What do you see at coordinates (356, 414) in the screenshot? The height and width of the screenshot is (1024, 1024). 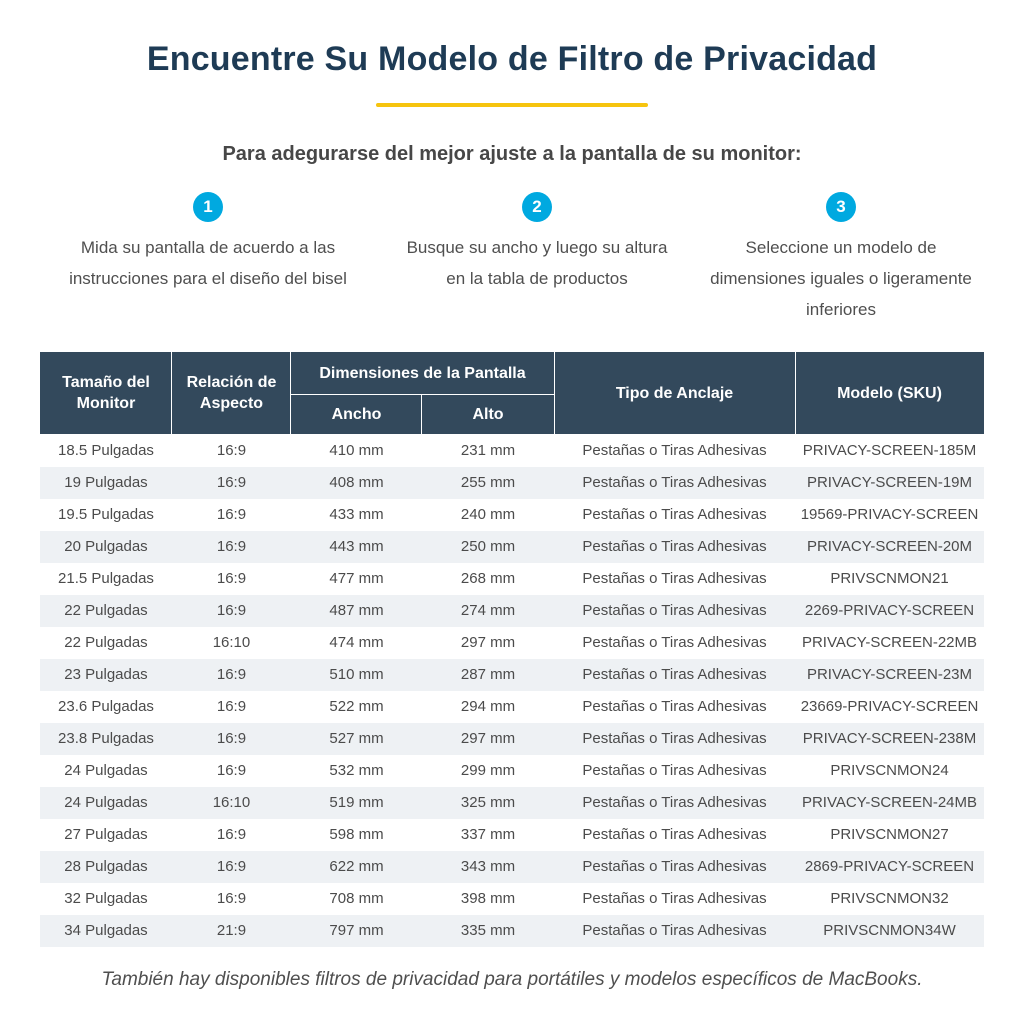 I see `header-width: Ancho` at bounding box center [356, 414].